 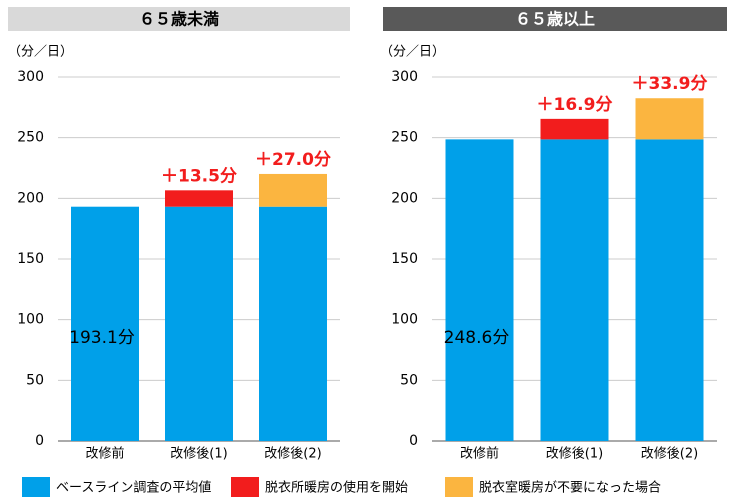 I want to click on value-label: 193.1分, so click(x=102, y=338).